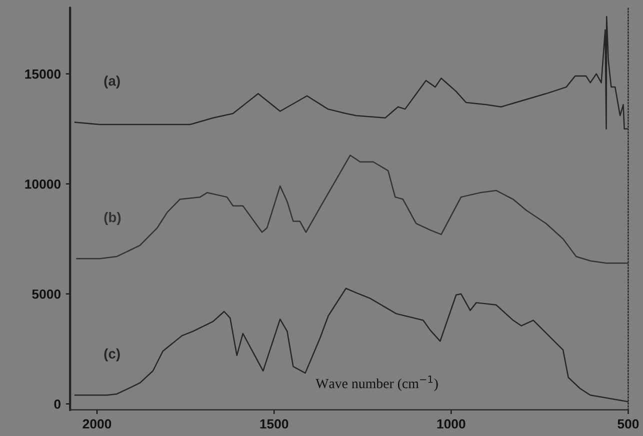 The height and width of the screenshot is (436, 643). I want to click on x-tick-label: 1000, so click(451, 424).